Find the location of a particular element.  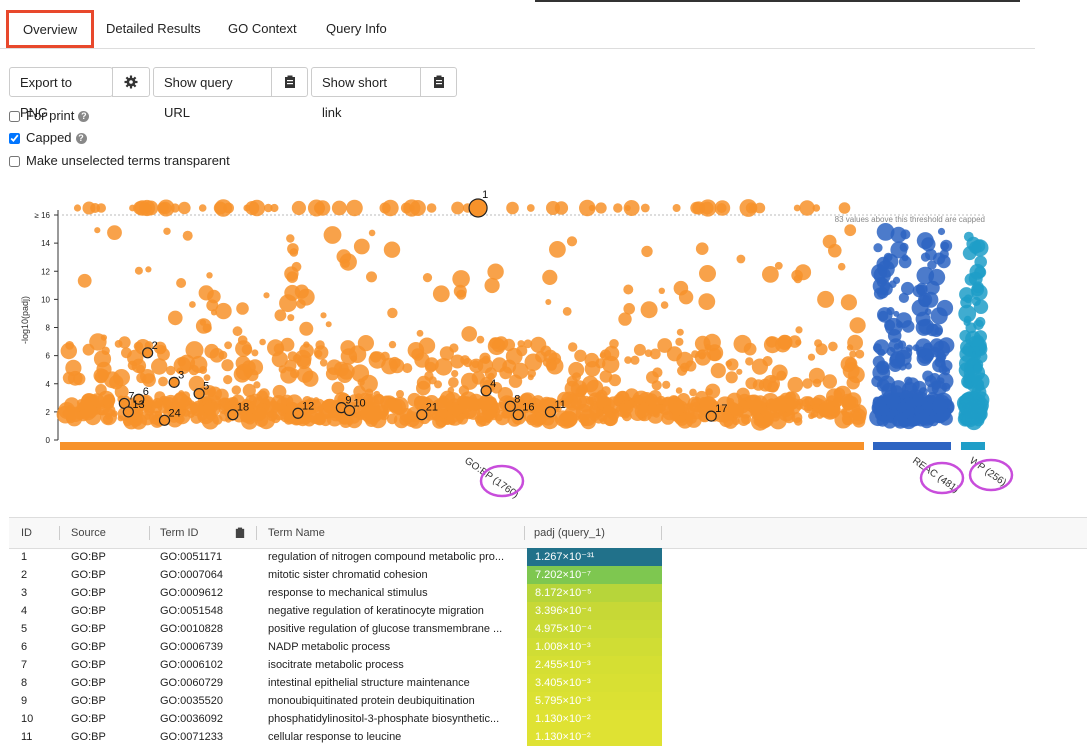

col-padj-header: padj (query_1) is located at coordinates (569, 533).